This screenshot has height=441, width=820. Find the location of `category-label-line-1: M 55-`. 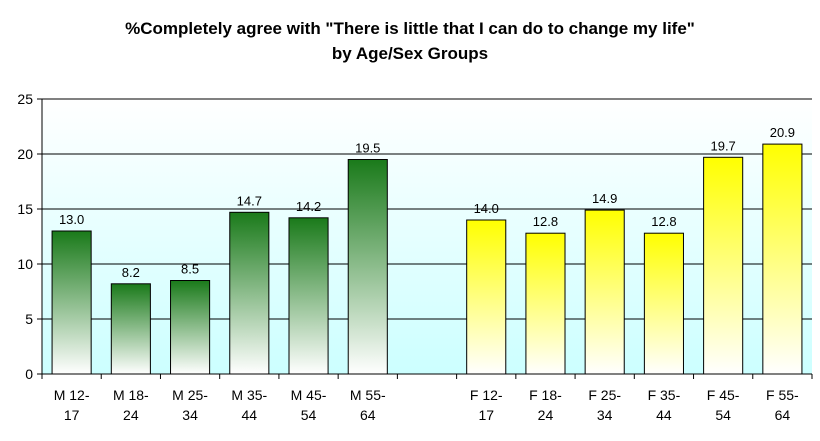

category-label-line-1: M 55- is located at coordinates (368, 395).